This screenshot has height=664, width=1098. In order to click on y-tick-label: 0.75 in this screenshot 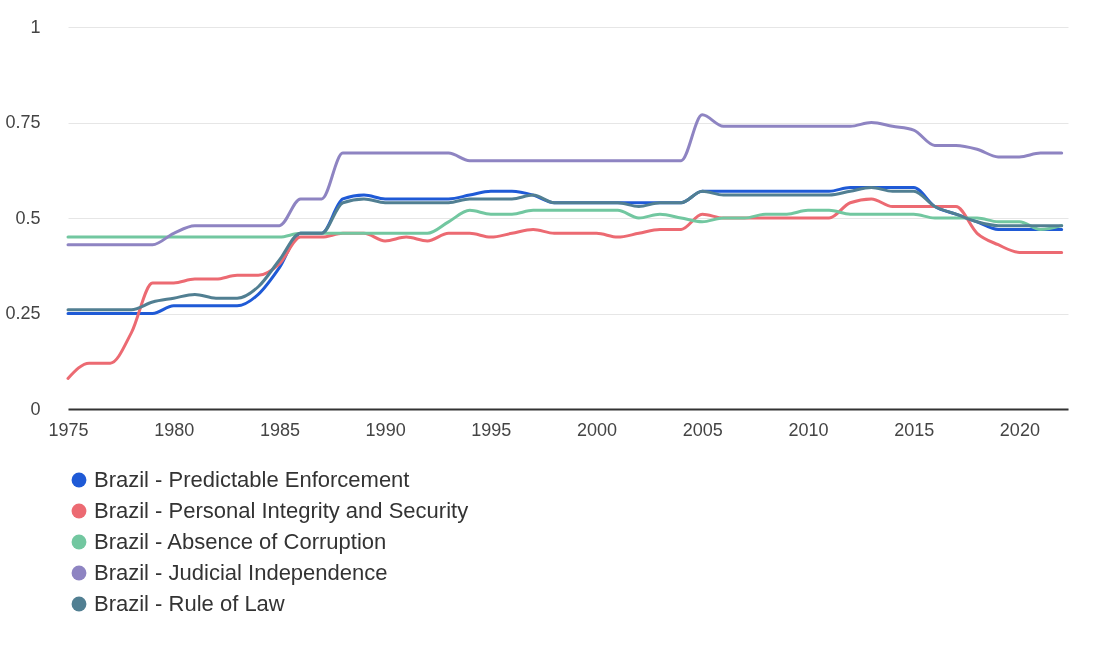, I will do `click(23, 122)`.